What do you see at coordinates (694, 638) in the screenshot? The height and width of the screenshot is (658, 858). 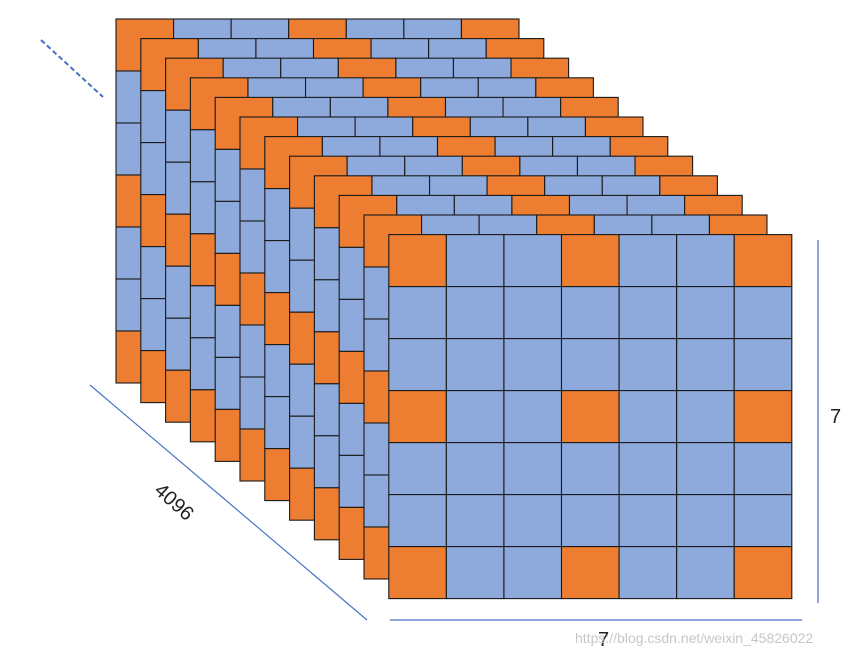 I see `watermark-text: https://blog.csdn.net/weixin_45826022` at bounding box center [694, 638].